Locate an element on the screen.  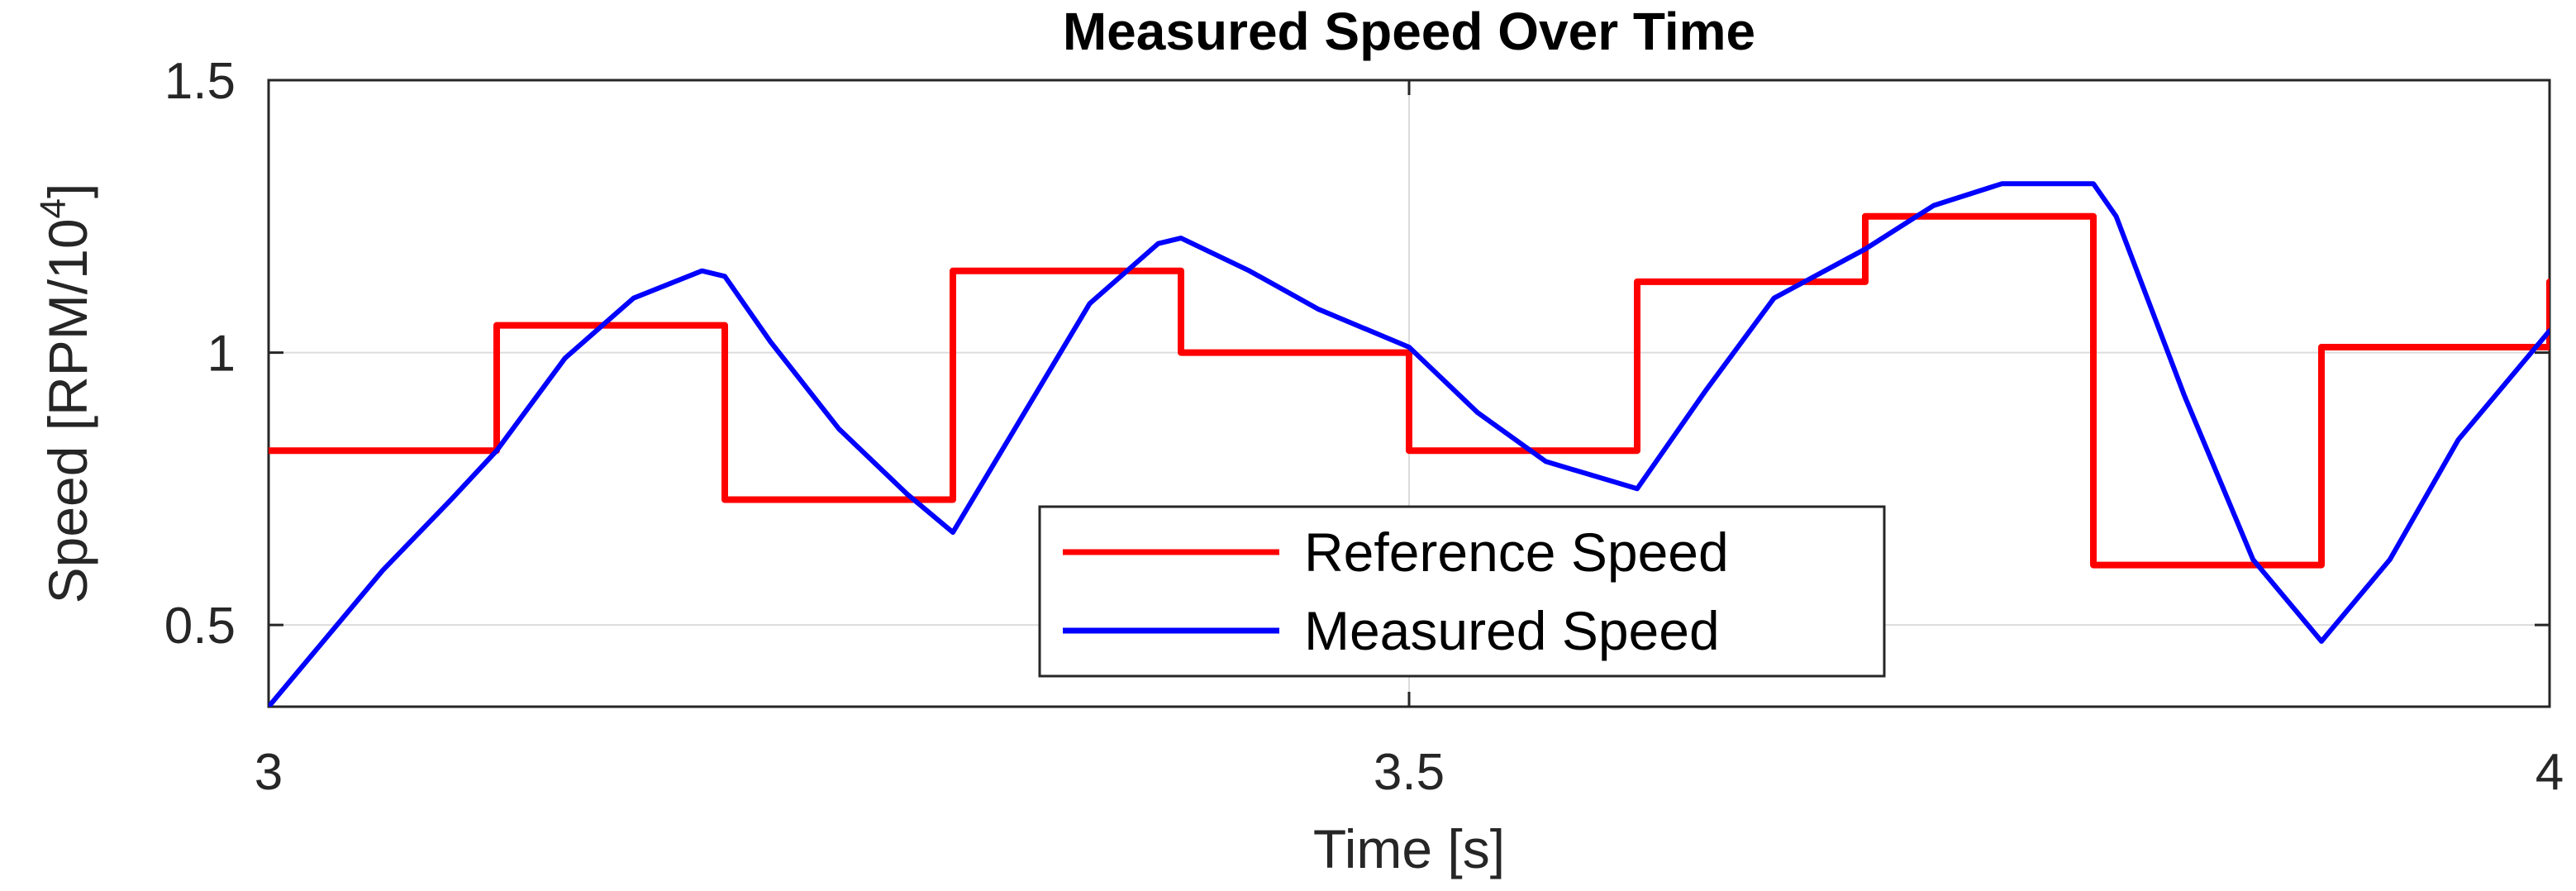
y-axis-label: Speed [RPM/104] is located at coordinates (66, 393).